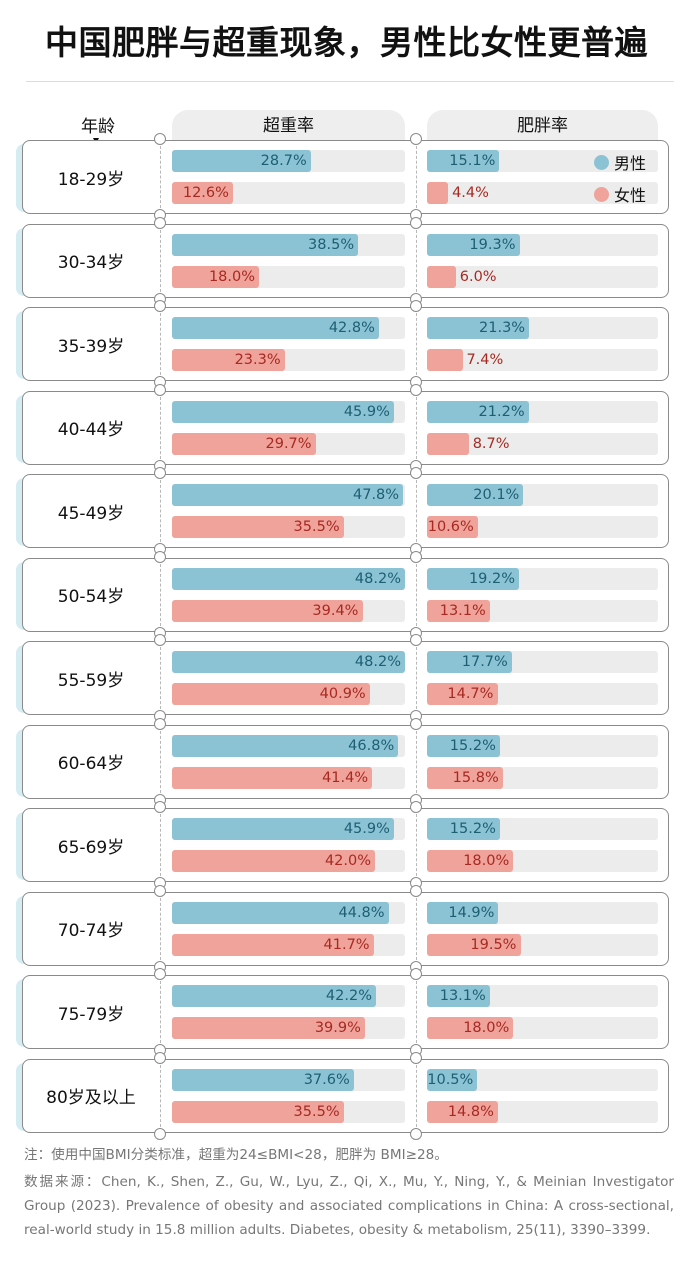 The height and width of the screenshot is (1280, 693). I want to click on obesity-male-track: 19.2%, so click(542, 578).